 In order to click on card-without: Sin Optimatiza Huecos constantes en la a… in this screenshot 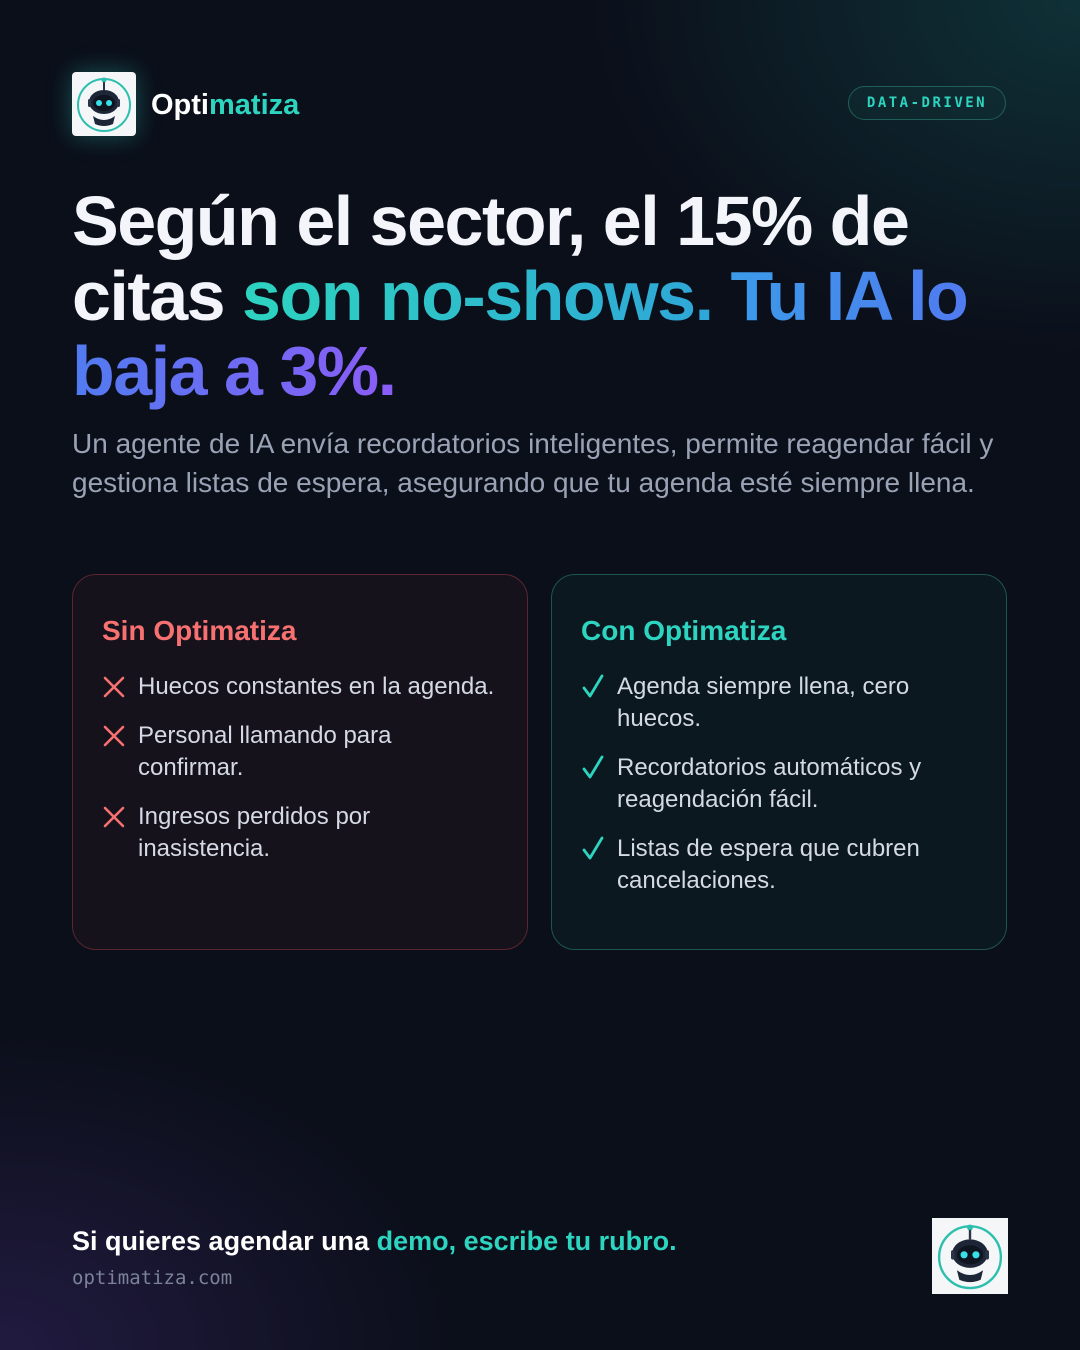, I will do `click(300, 762)`.